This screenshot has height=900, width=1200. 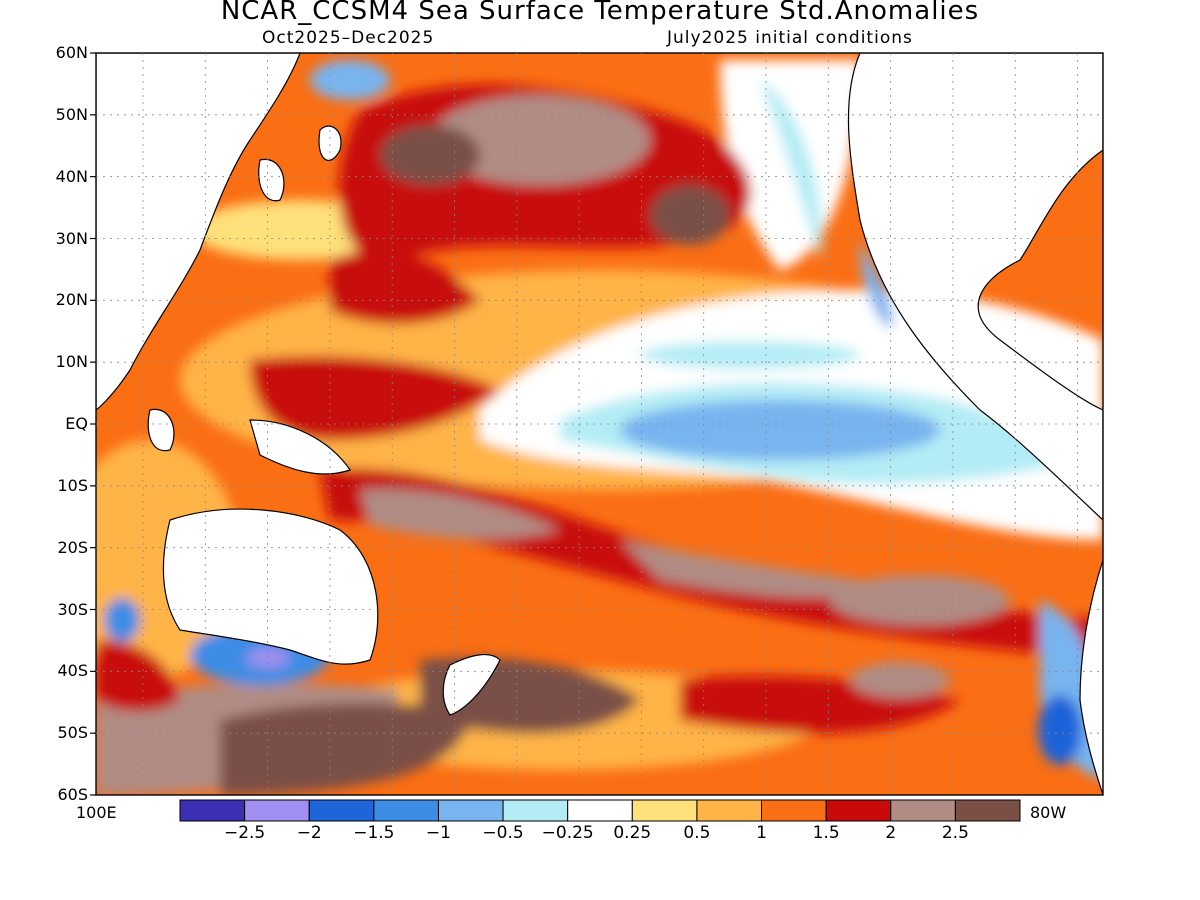 What do you see at coordinates (93, 424) in the screenshot?
I see `axis-ticks` at bounding box center [93, 424].